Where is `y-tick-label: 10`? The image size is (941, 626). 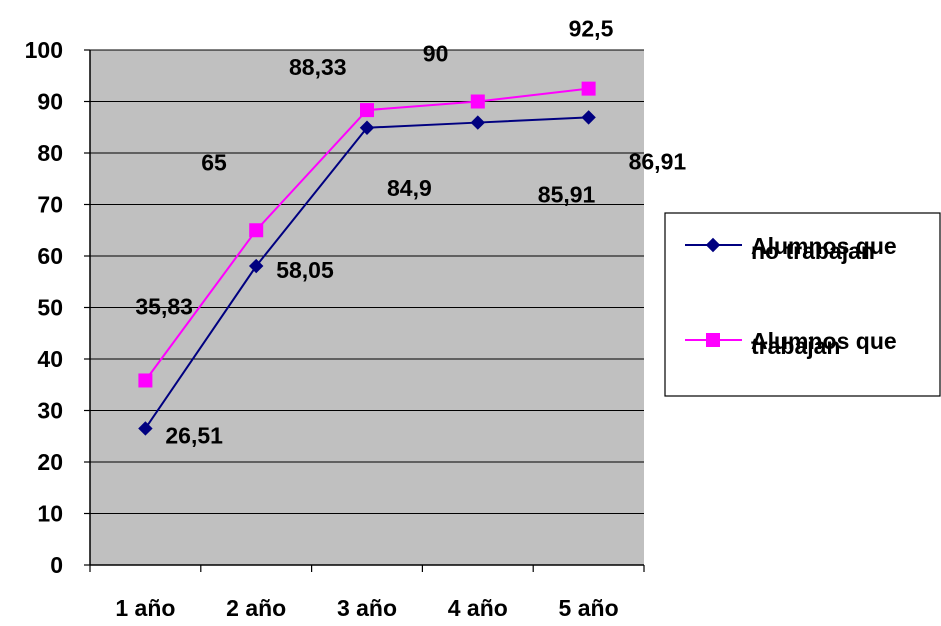
y-tick-label: 10 is located at coordinates (50, 514).